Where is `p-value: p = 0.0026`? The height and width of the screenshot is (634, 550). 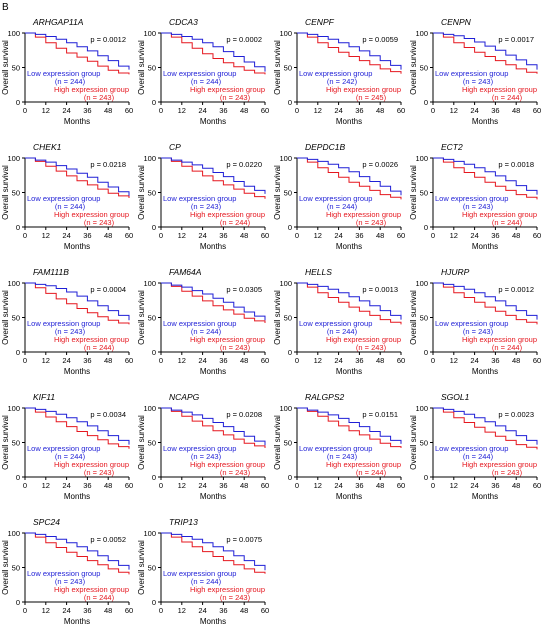
p-value: p = 0.0026 is located at coordinates (380, 164).